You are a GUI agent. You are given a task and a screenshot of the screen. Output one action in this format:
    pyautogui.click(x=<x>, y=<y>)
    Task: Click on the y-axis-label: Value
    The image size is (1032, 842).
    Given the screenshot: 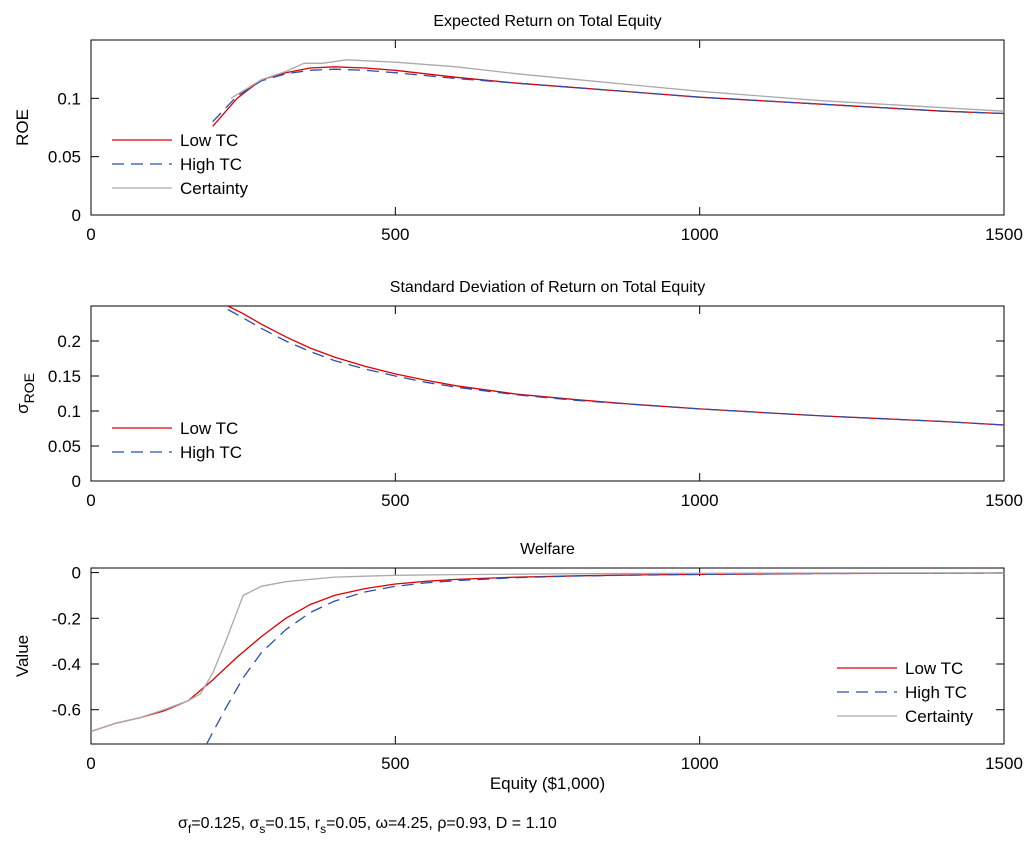 What is the action you would take?
    pyautogui.click(x=22, y=656)
    